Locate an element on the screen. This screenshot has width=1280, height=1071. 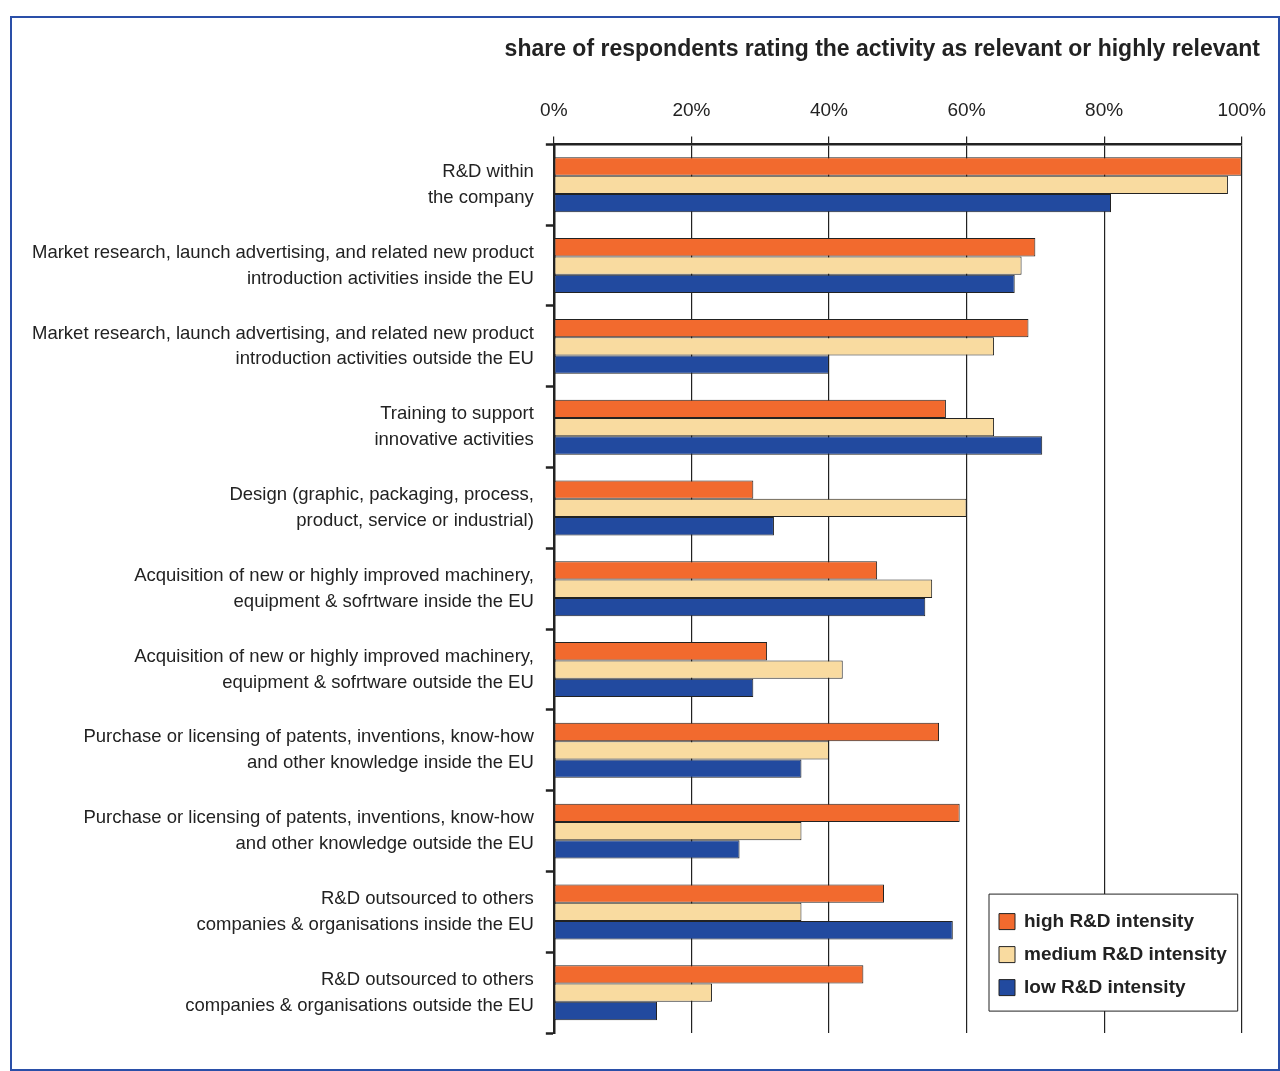
y-tick-label: Acquisition of new or highly improved machinery, equipment & sofrtware outside the EU is located at coordinates (334, 668).